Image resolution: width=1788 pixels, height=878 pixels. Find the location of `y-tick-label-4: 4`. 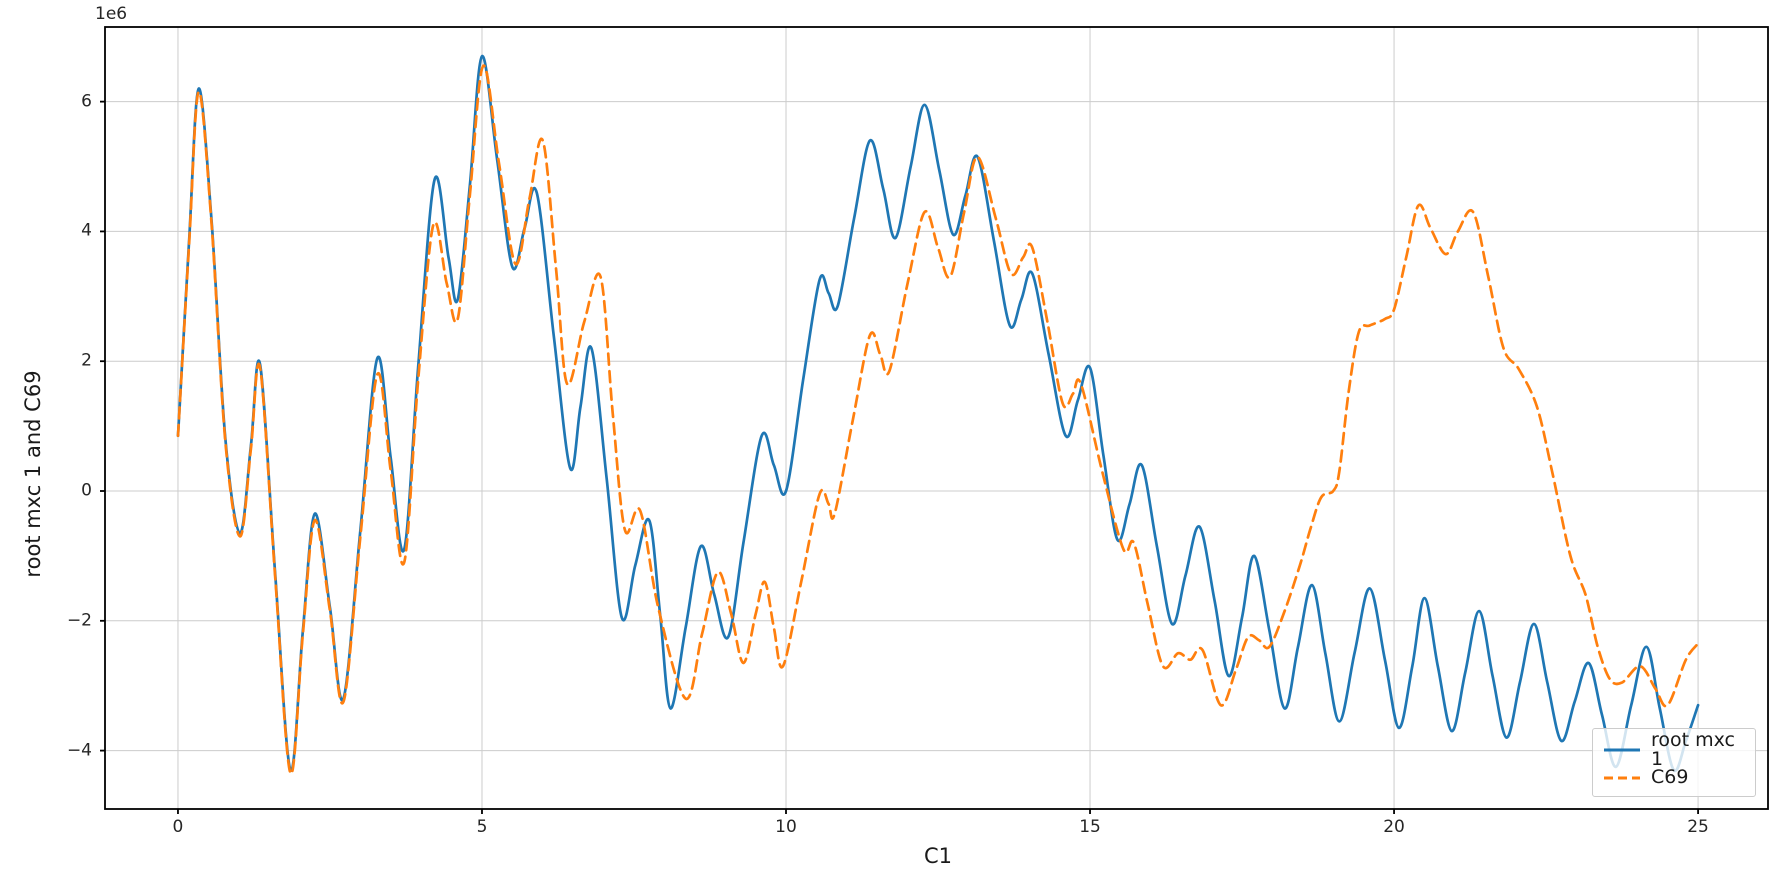

y-tick-label-4: 4 is located at coordinates (86, 230).